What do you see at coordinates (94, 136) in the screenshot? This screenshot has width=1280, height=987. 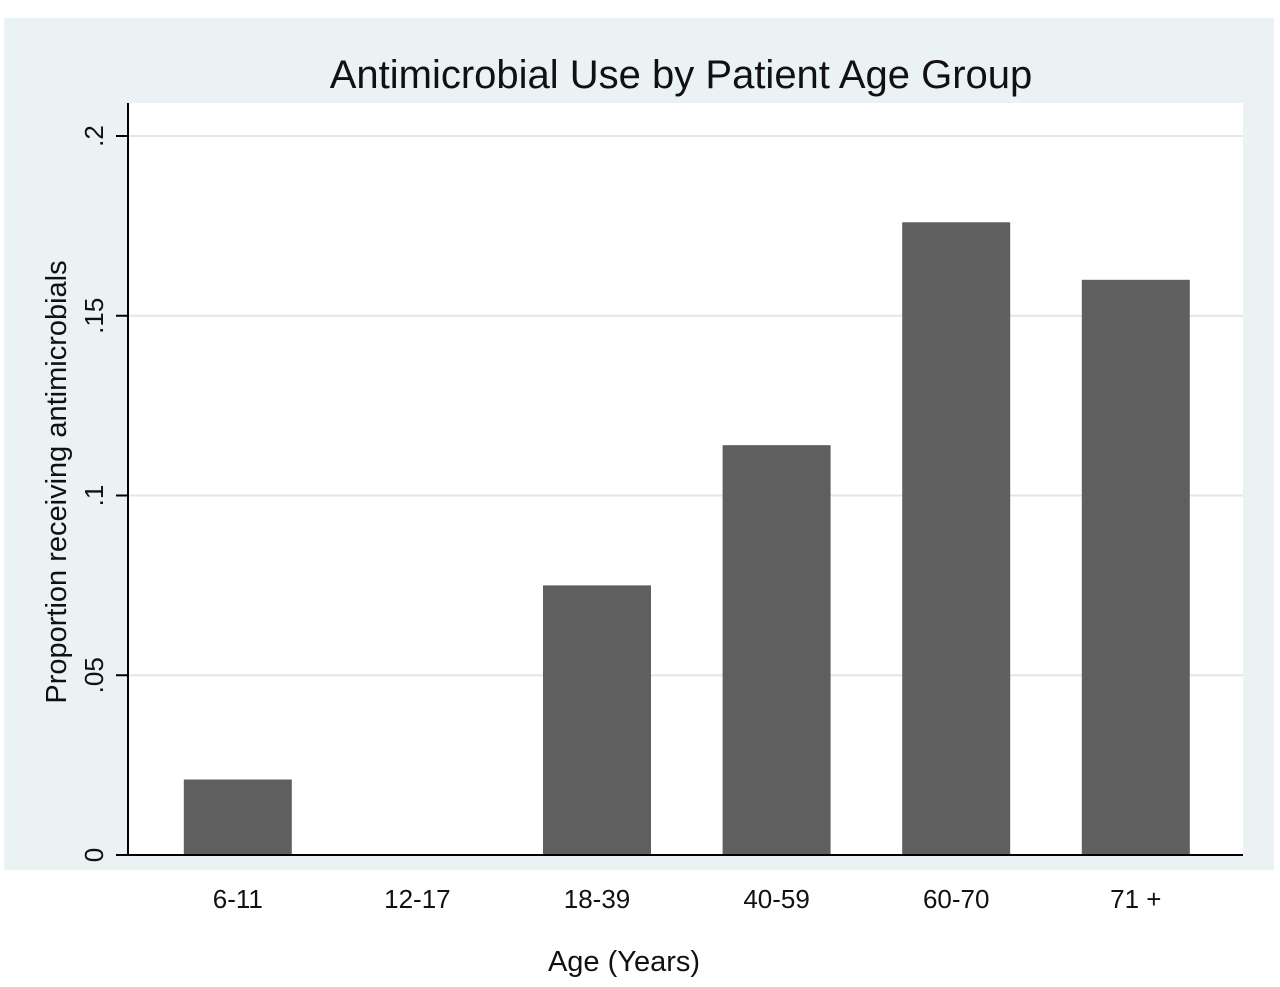 I see `y-tick-label: .2` at bounding box center [94, 136].